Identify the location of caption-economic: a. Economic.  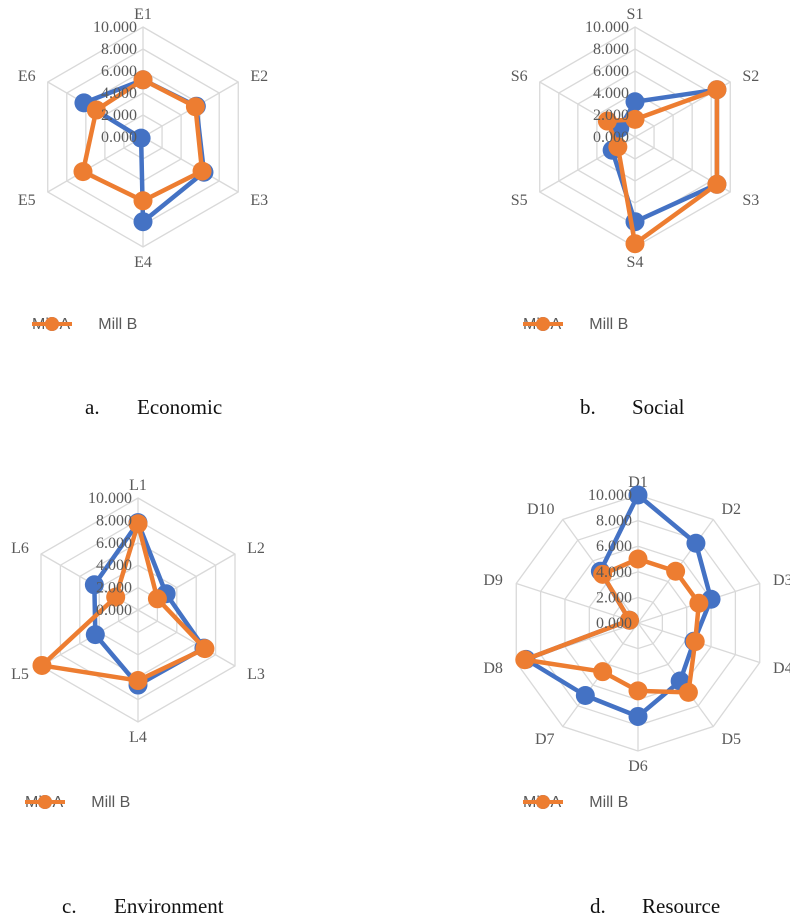
(153, 407).